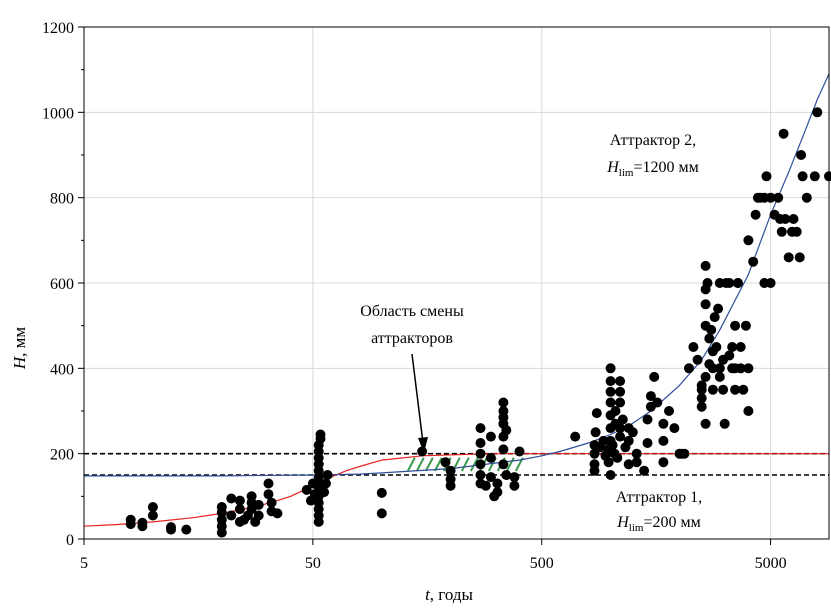  What do you see at coordinates (652, 169) in the screenshot?
I see `attractor2-label-line-2: Hlim=1200 мм` at bounding box center [652, 169].